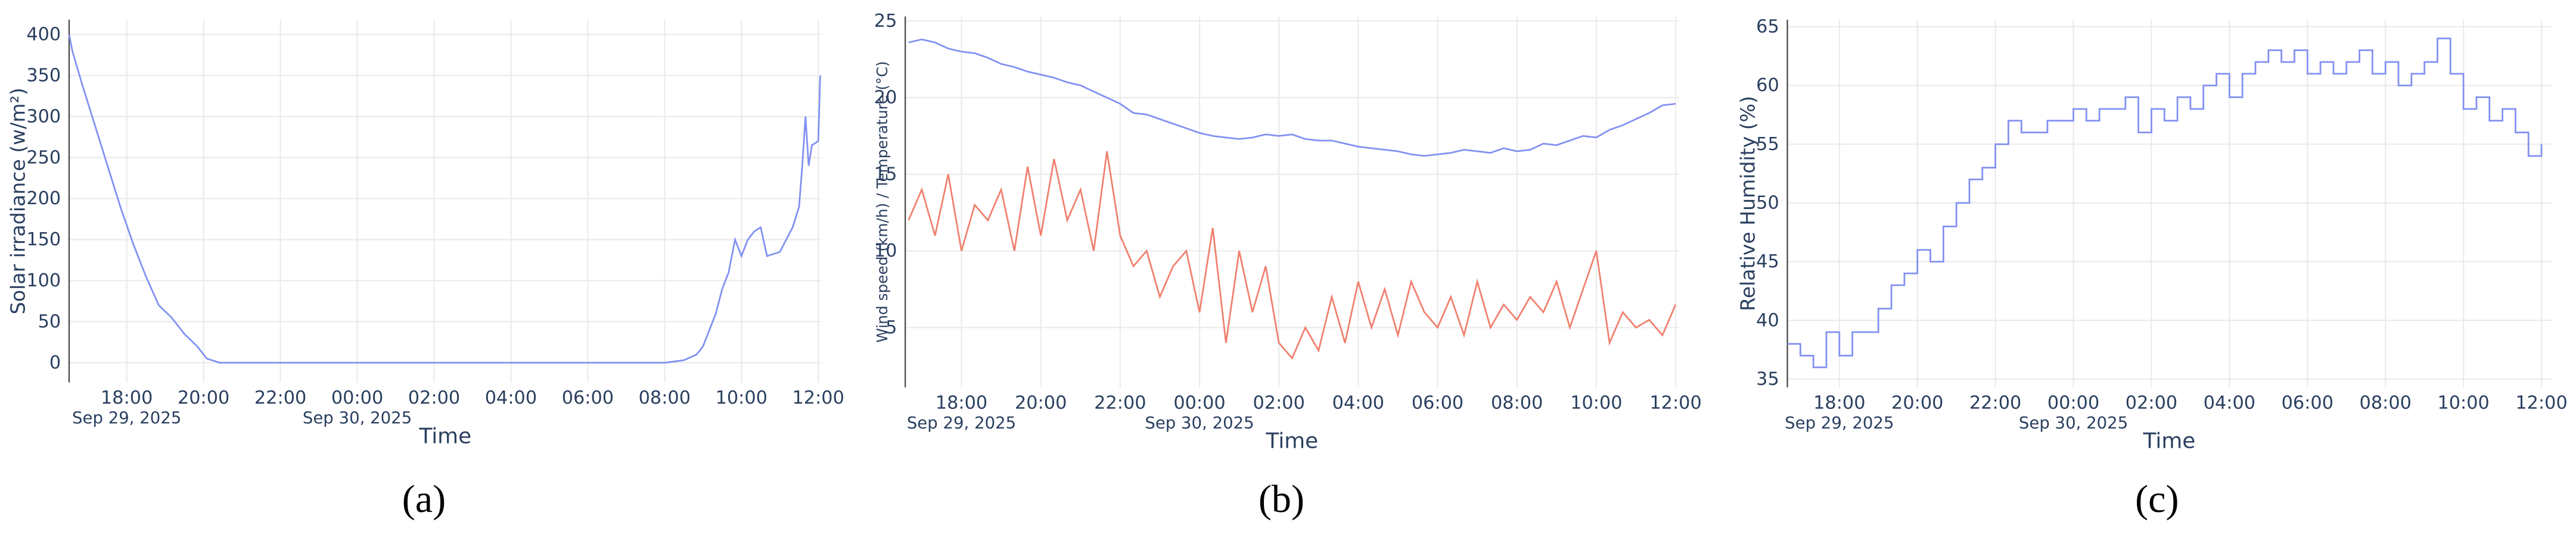  Describe the element at coordinates (885, 21) in the screenshot. I see `y-tick-label: 25` at that location.